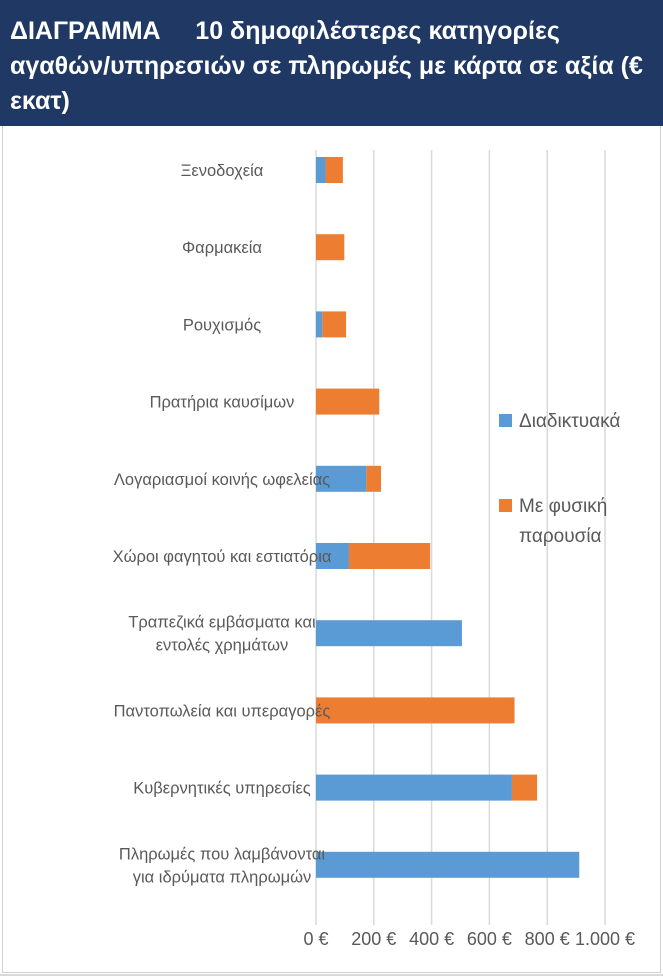  Describe the element at coordinates (222, 171) in the screenshot. I see `category-label: Ξενοδοχεία` at that location.